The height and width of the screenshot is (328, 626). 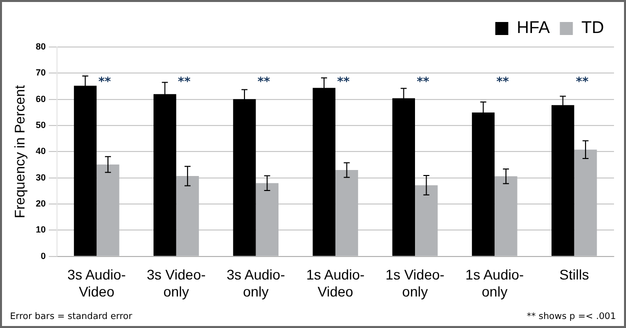 I want to click on y-tick-label: 30, so click(x=41, y=177).